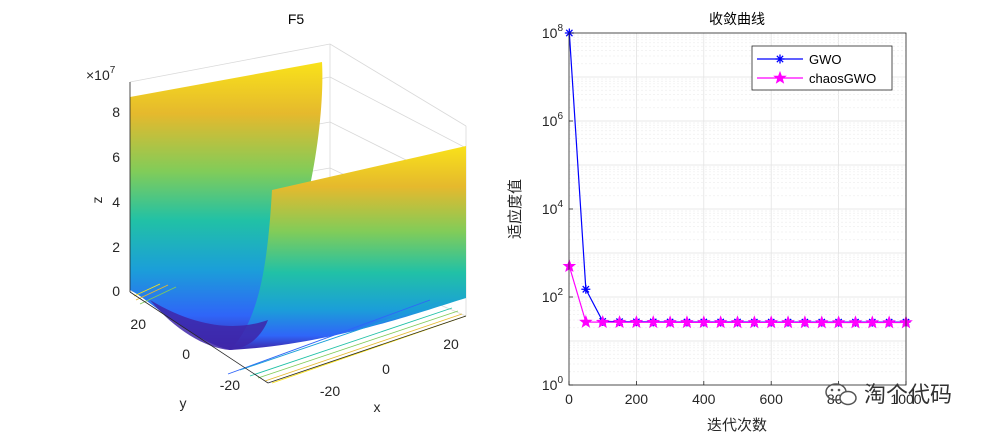 The width and height of the screenshot is (1000, 437). What do you see at coordinates (230, 385) in the screenshot?
I see `y-tick-label: -20` at bounding box center [230, 385].